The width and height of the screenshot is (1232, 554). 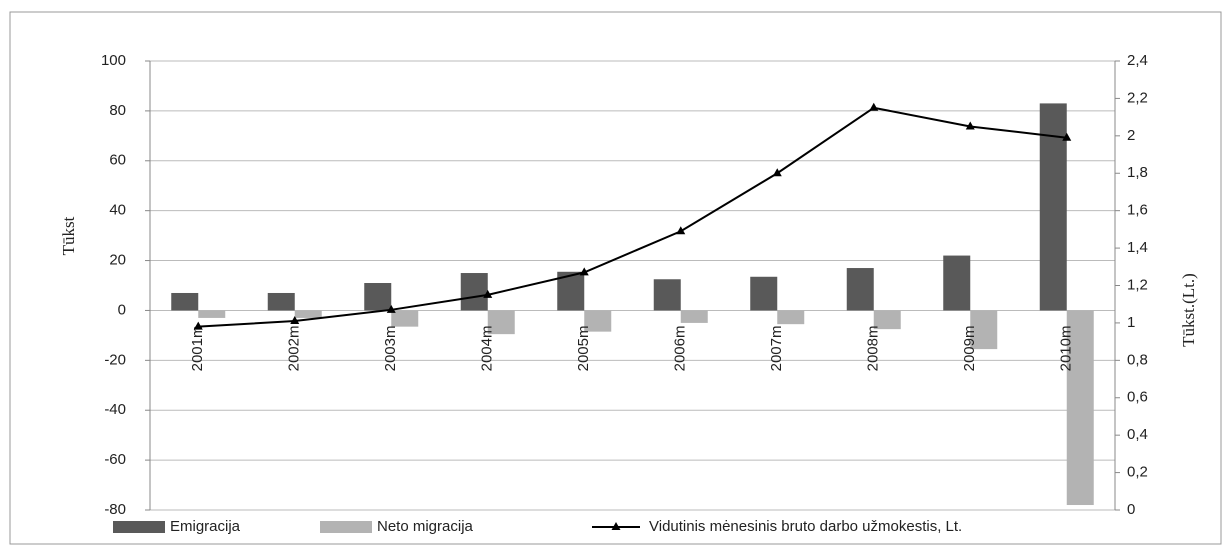 What do you see at coordinates (1131, 135) in the screenshot?
I see `y2-tick-label: 2` at bounding box center [1131, 135].